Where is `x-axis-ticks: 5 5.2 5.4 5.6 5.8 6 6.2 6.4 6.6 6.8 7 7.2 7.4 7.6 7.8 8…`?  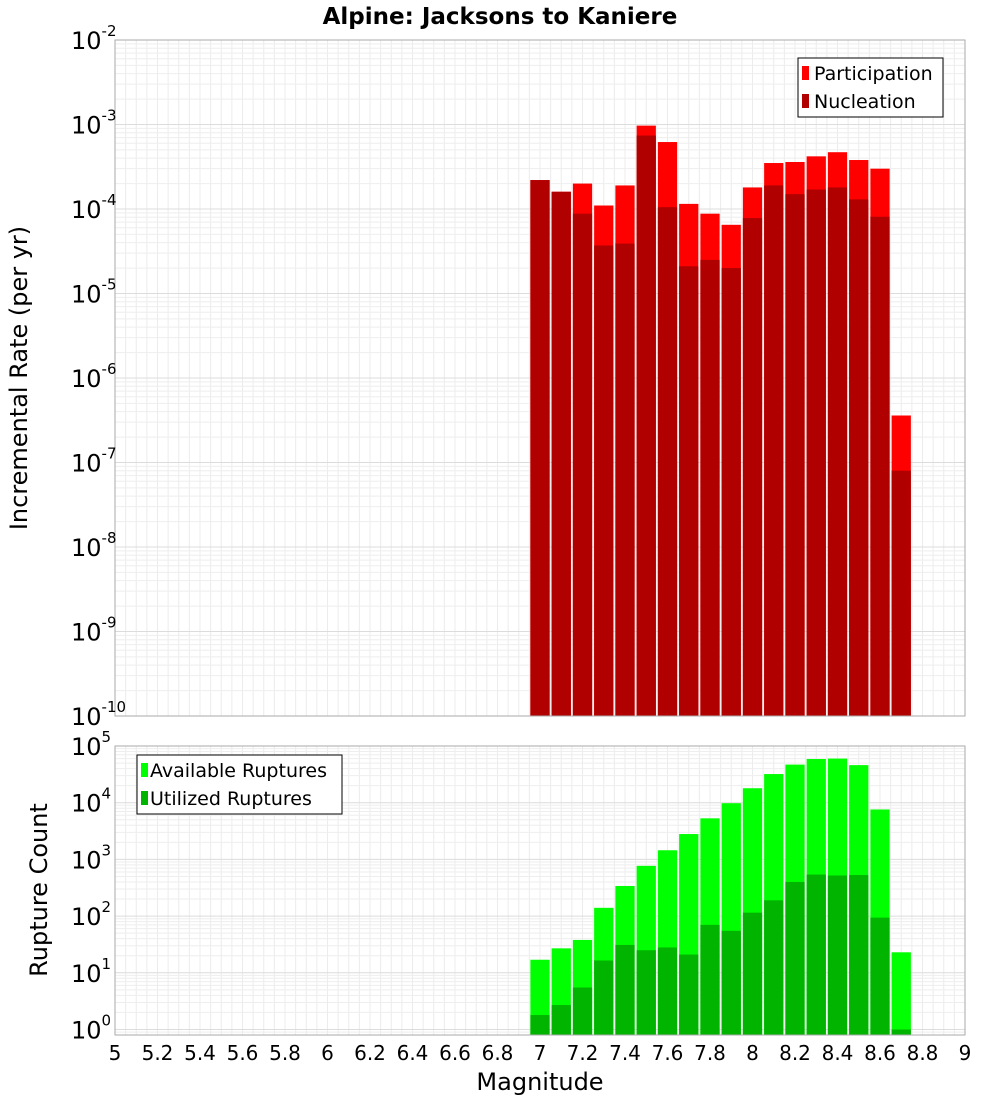 x-axis-ticks: 5 5.2 5.4 5.6 5.8 6 6.2 6.4 6.6 6.8 7 7.2 7.4 7.6 7.8 8… is located at coordinates (540, 1053).